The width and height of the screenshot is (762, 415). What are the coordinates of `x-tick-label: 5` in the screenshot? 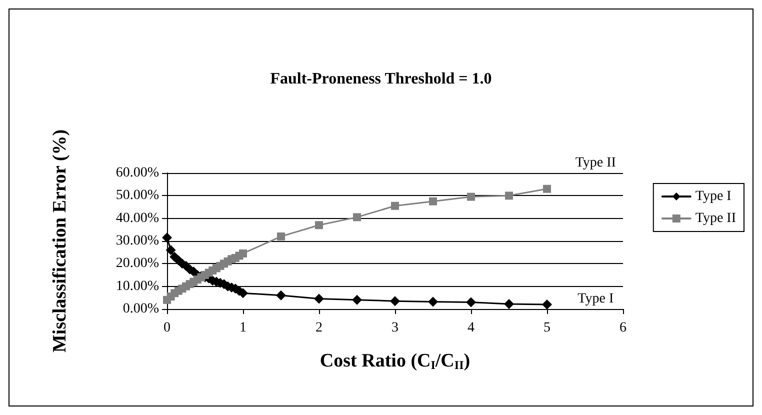 It's located at (547, 328).